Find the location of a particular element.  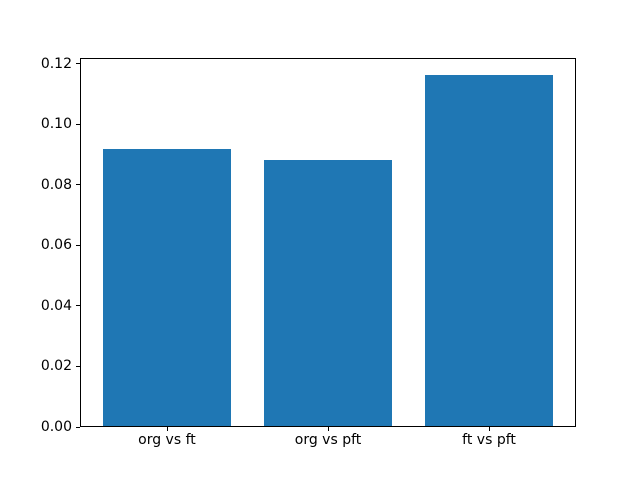

bar-ft-vs-pft is located at coordinates (489, 250).